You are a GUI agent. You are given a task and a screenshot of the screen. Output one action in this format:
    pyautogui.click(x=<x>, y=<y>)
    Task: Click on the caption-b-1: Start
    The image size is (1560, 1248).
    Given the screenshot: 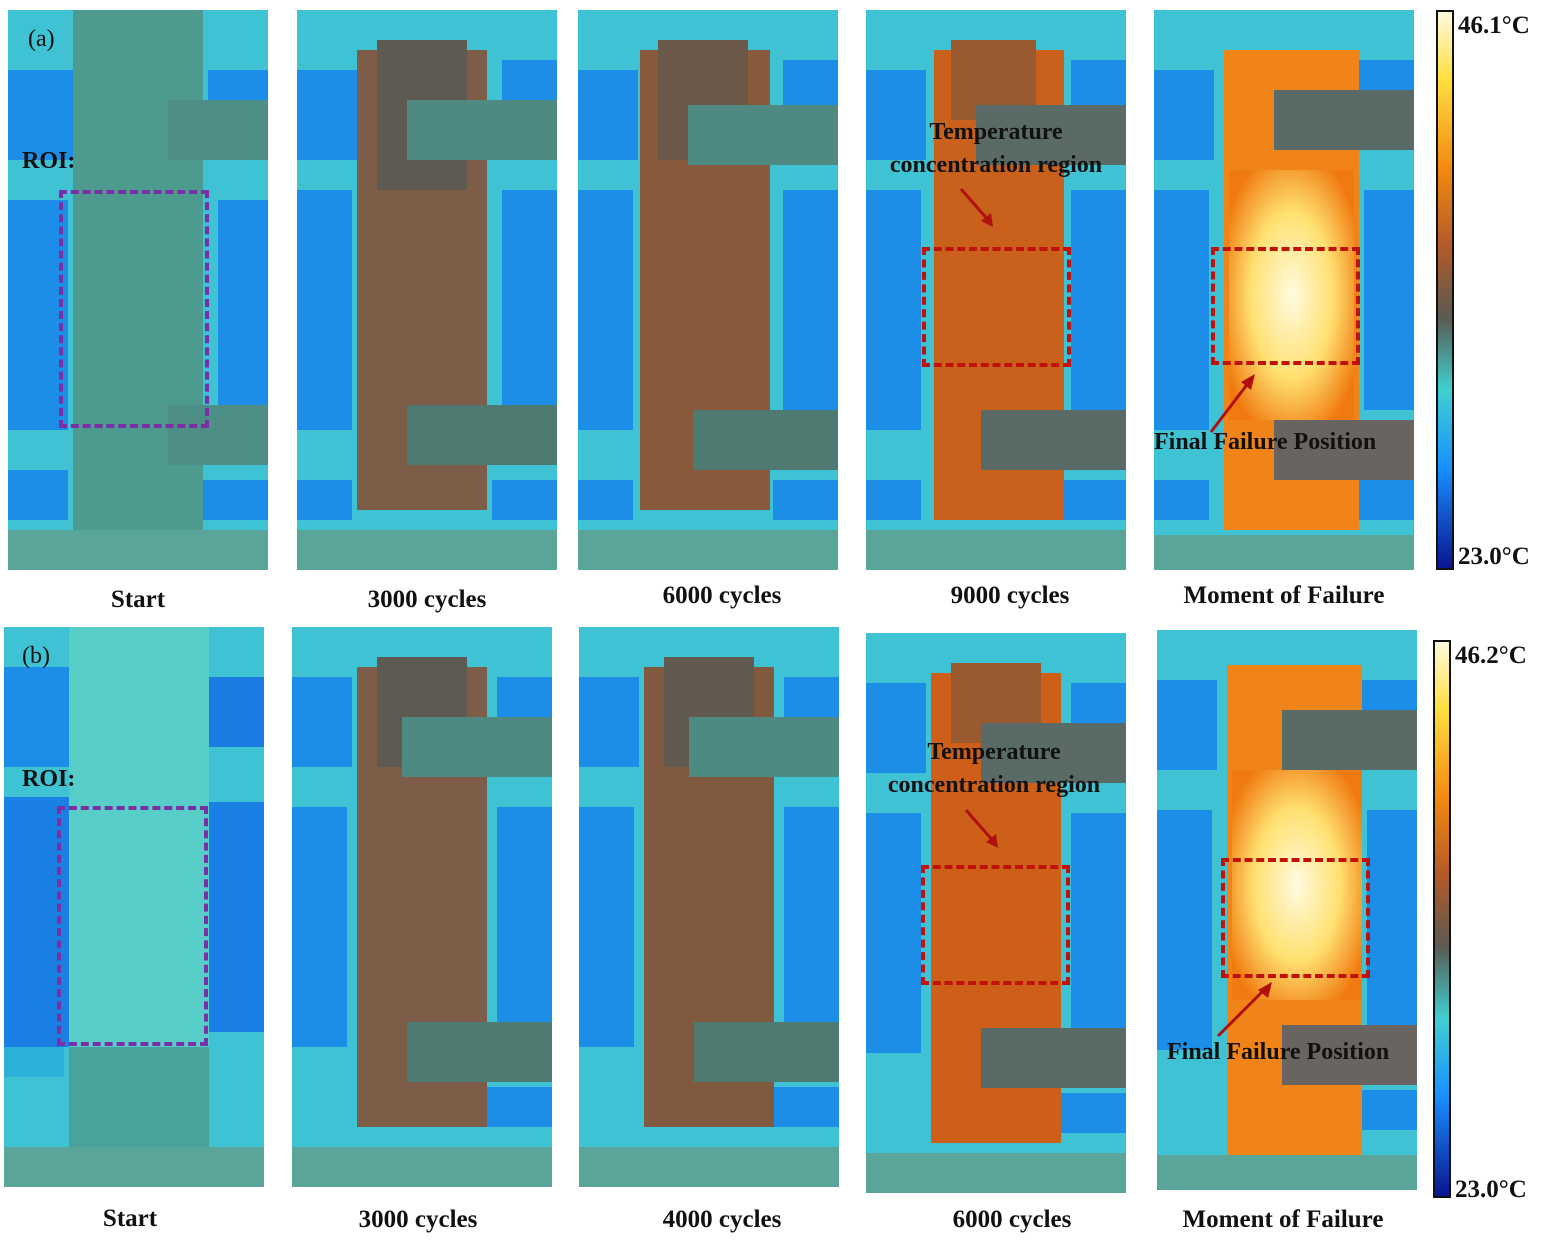 What is the action you would take?
    pyautogui.click(x=130, y=1218)
    